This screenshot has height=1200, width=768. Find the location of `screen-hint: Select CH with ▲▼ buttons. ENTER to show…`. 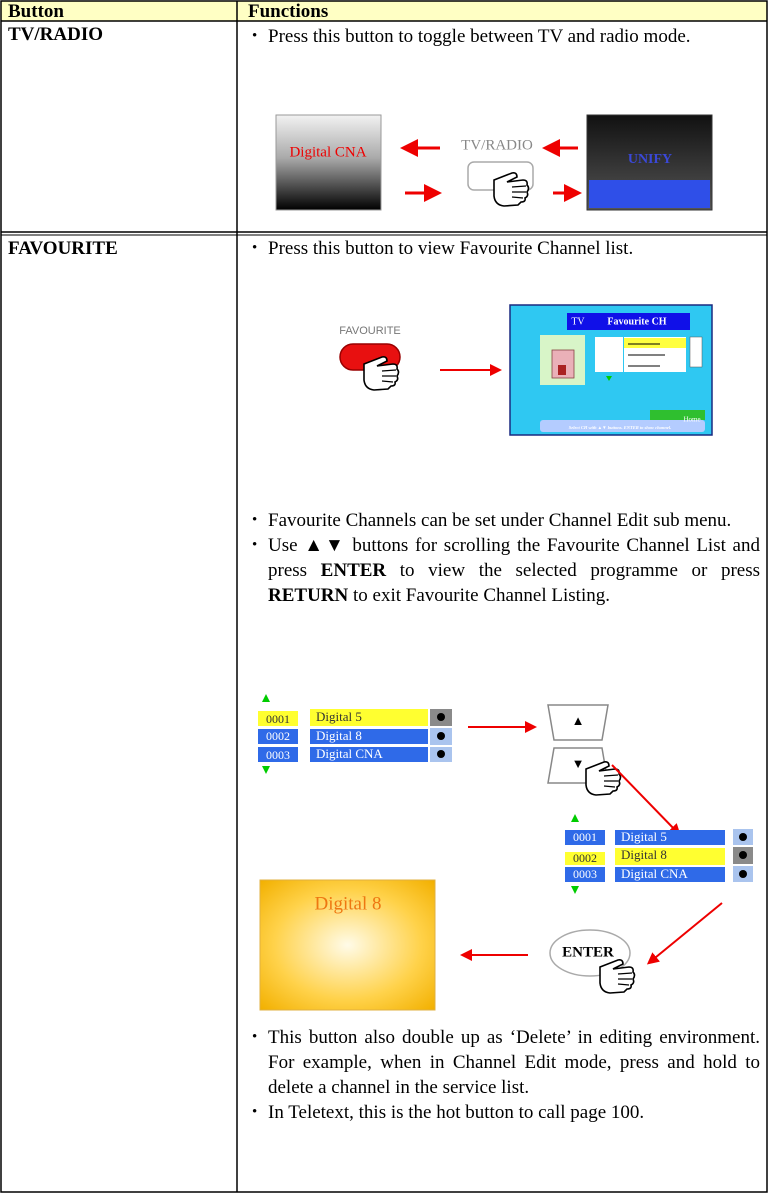

screen-hint: Select CH with ▲▼ buttons. ENTER to show… is located at coordinates (620, 427).